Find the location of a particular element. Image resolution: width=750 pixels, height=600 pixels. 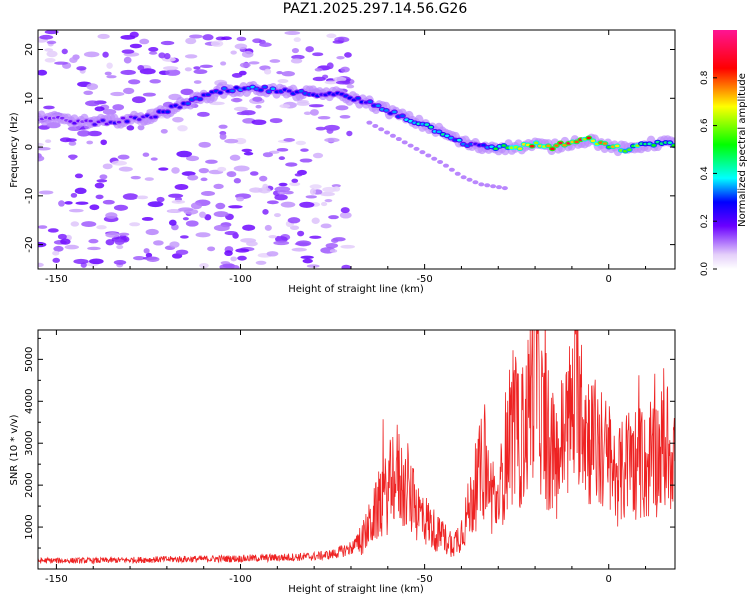

snr-y-tick-label: 1000 is located at coordinates (29, 526).